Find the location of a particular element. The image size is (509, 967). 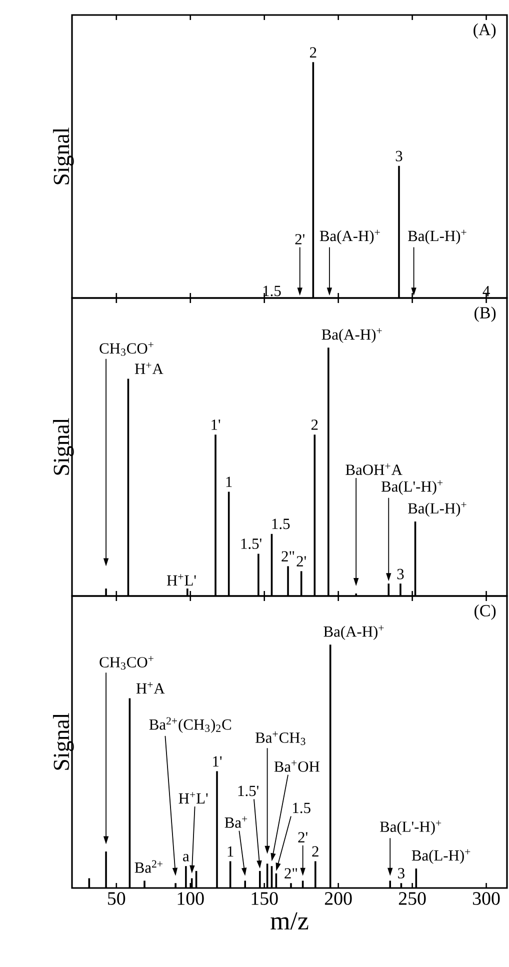

annotation: Ba$^{+}$ is located at coordinates (236, 822).